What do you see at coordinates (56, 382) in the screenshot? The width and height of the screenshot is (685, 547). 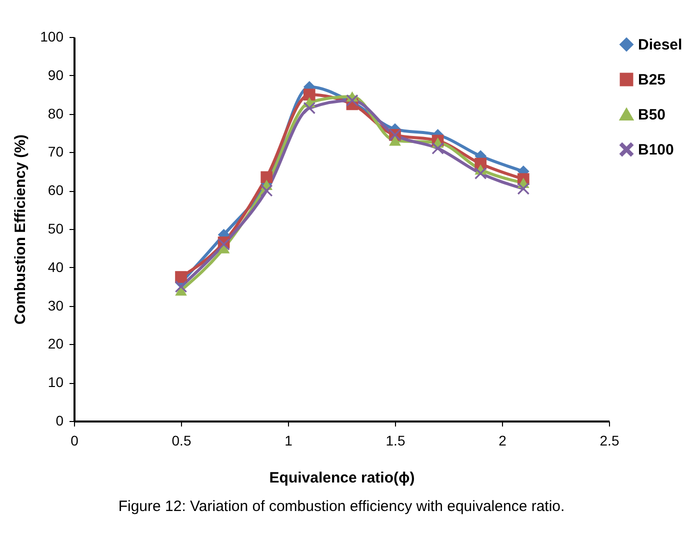 I see `y-tick-label: 10` at bounding box center [56, 382].